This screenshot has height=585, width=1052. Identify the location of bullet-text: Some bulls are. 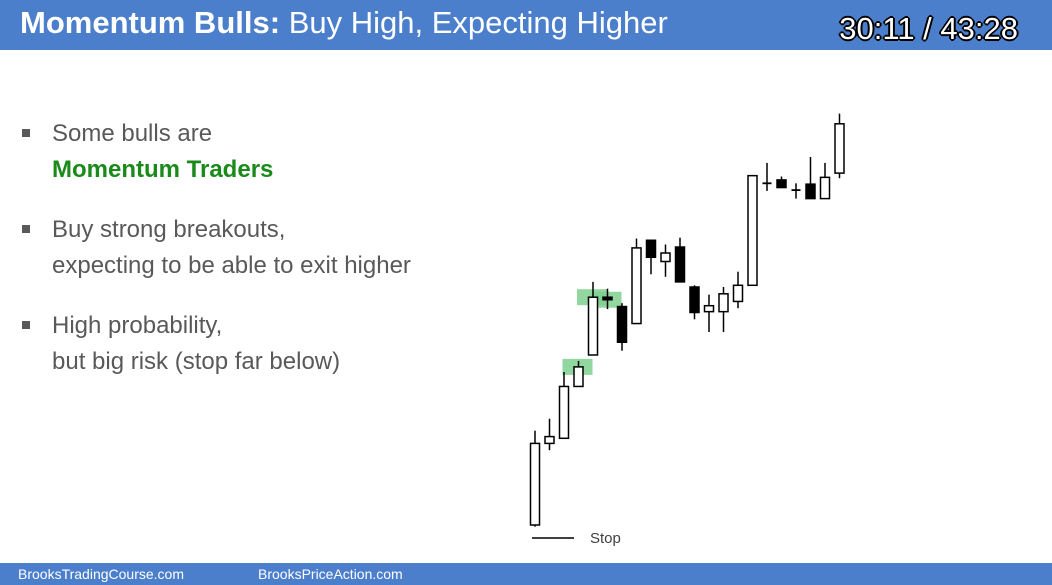
(132, 133).